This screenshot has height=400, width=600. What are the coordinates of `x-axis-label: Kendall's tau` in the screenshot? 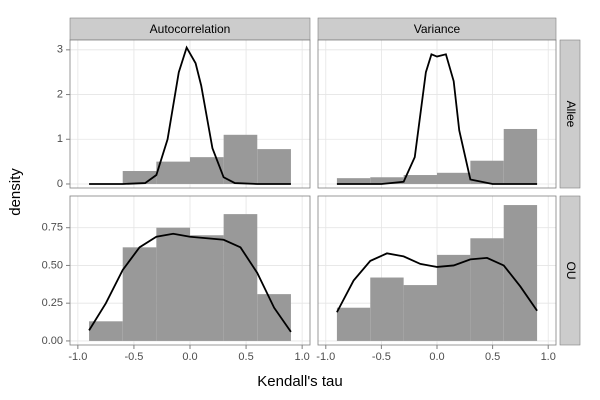 It's located at (299, 381).